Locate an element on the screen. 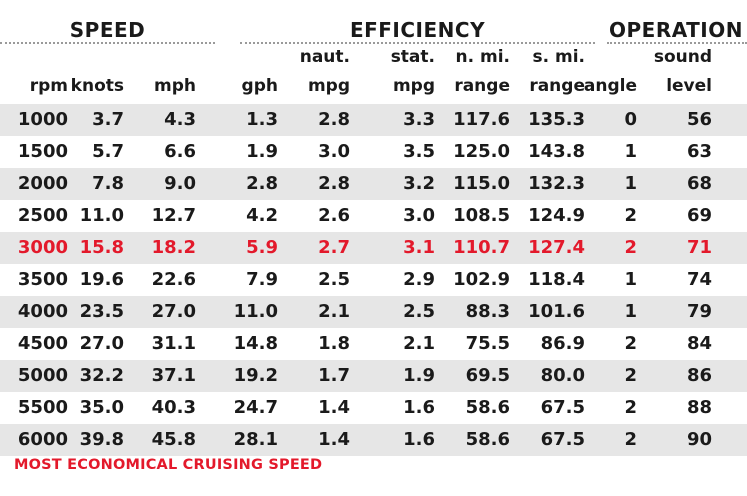  column-header-nmi-range-line1: n. mi. is located at coordinates (482, 57).